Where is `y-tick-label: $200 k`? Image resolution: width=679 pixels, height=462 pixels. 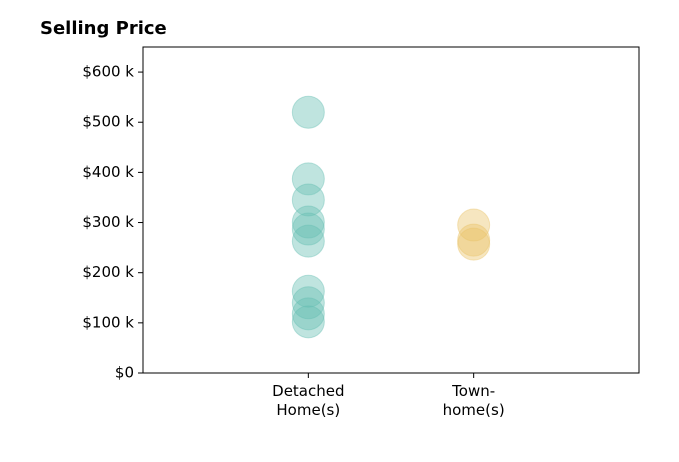
y-tick-label: $200 k is located at coordinates (108, 272).